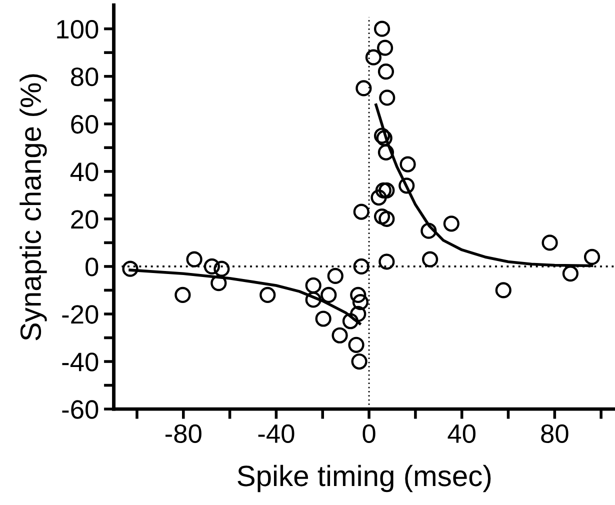  I want to click on x-tick-label: 80, so click(554, 434).